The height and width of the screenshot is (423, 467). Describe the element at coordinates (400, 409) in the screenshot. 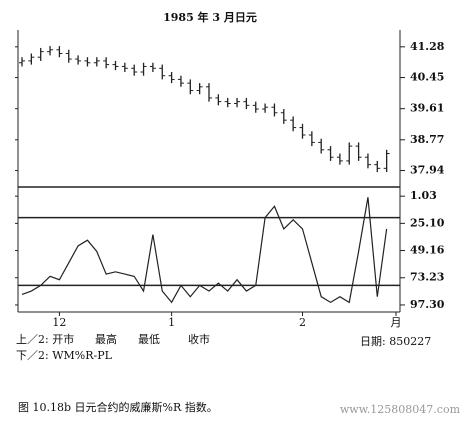

I see `watermark: www.125808047.com` at that location.